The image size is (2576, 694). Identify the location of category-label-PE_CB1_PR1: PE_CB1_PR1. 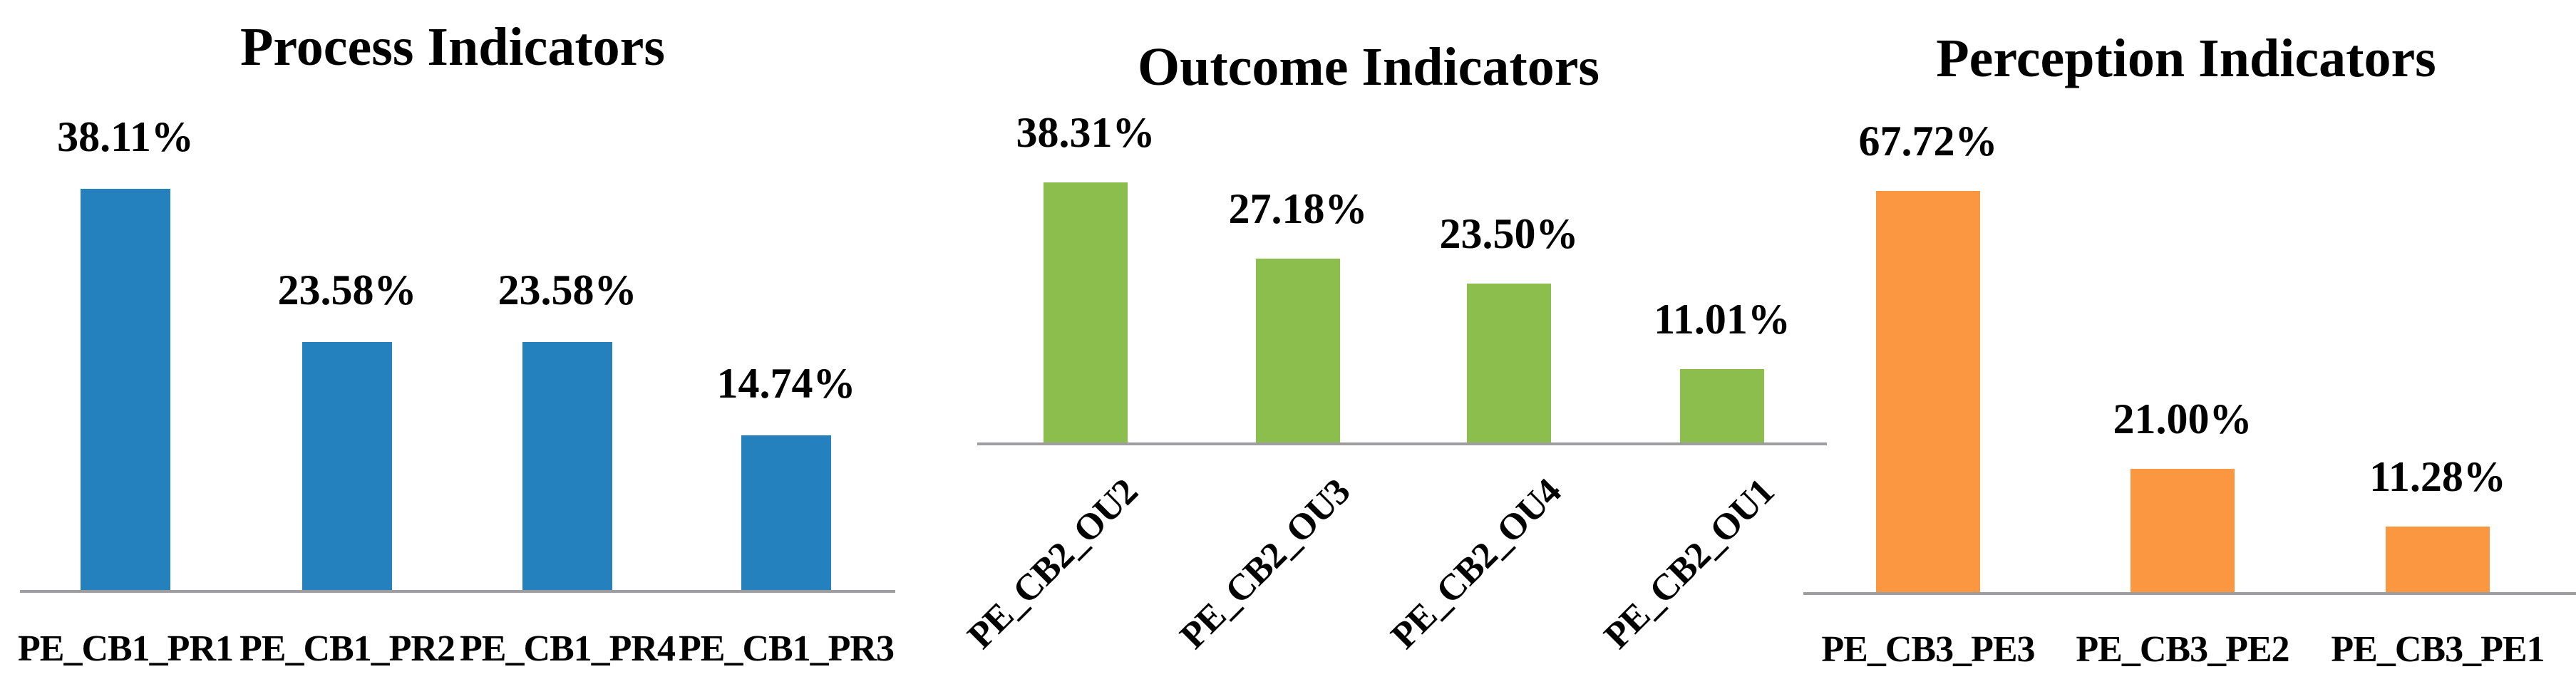
(126, 648).